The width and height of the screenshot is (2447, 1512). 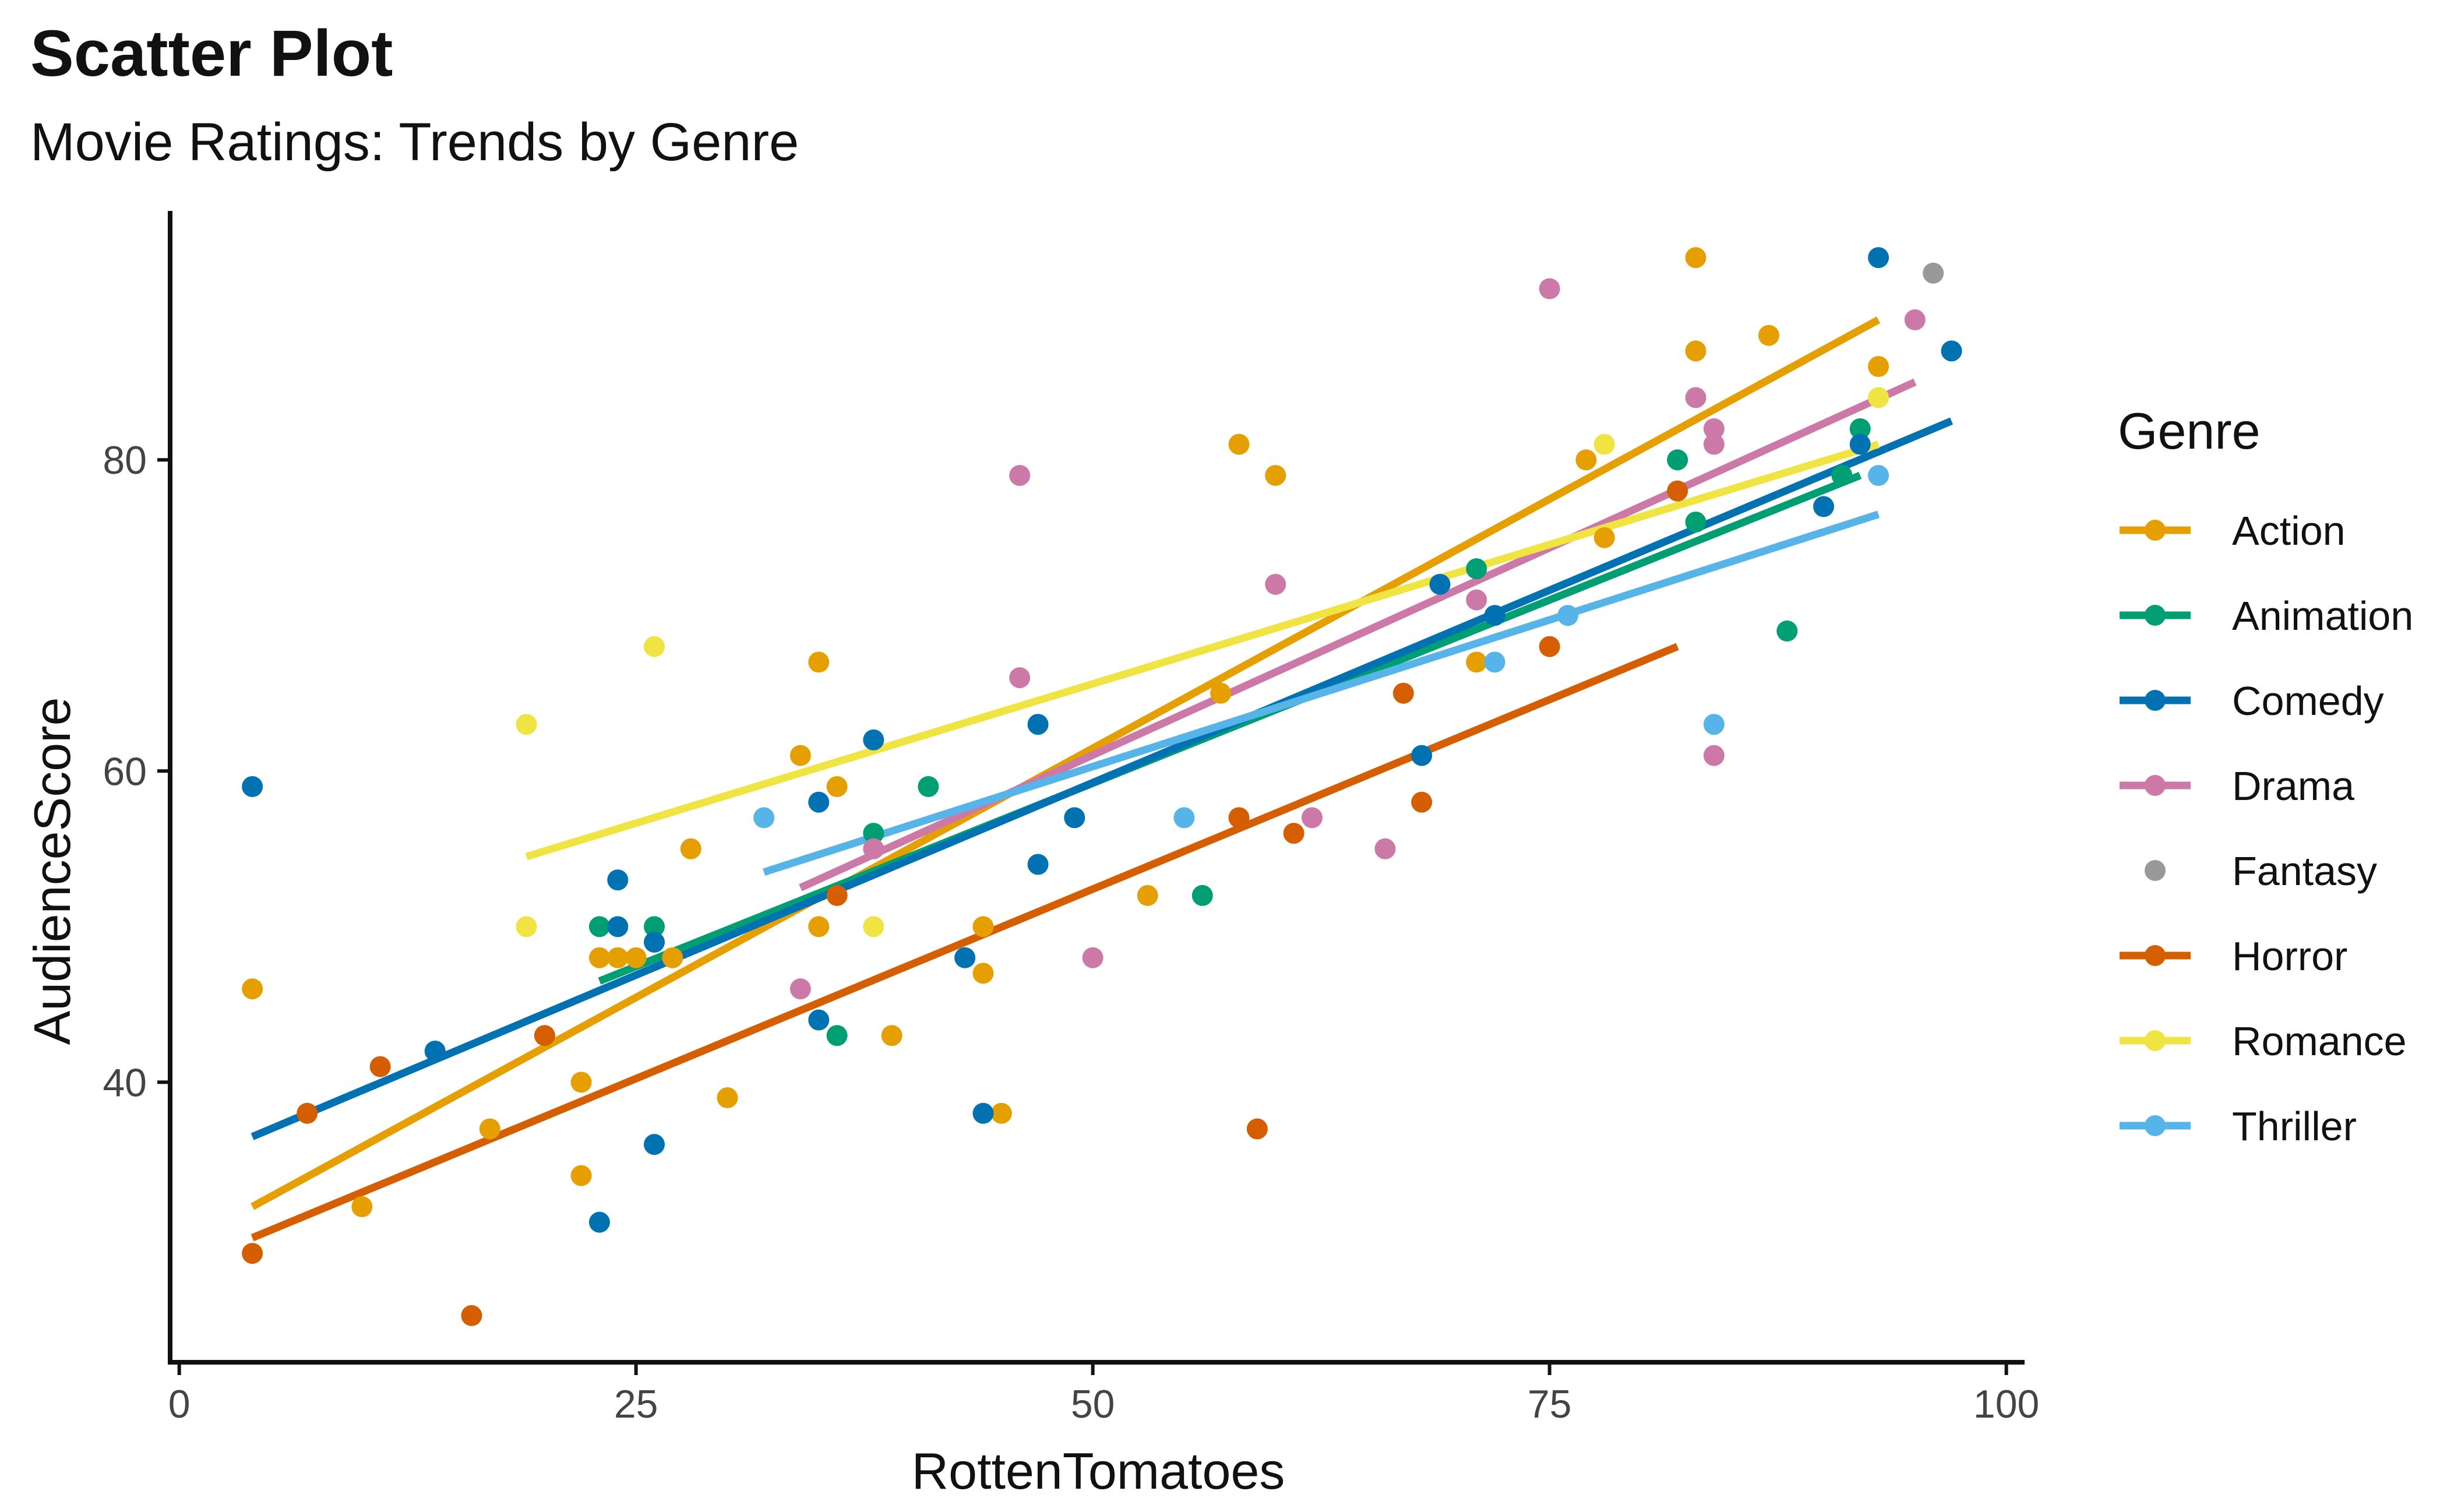 What do you see at coordinates (52, 871) in the screenshot?
I see `y-axis-title: AudienceScore` at bounding box center [52, 871].